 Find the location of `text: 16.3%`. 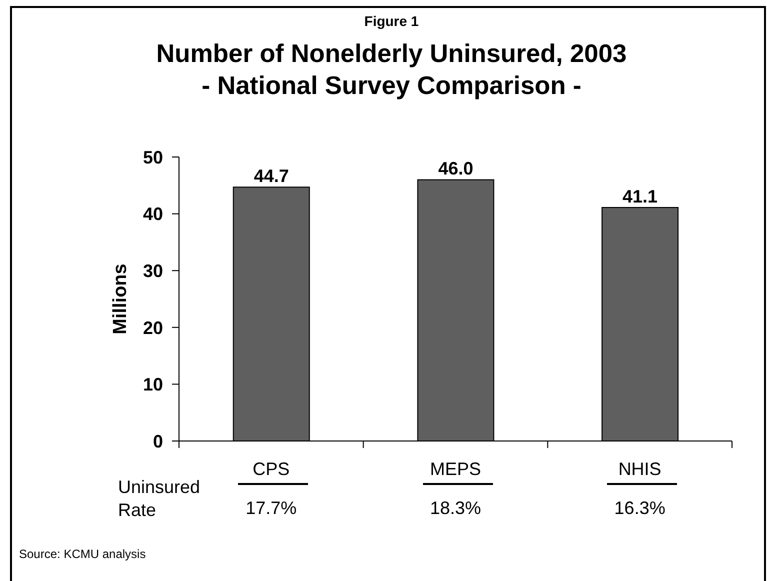

text: 16.3% is located at coordinates (639, 508).